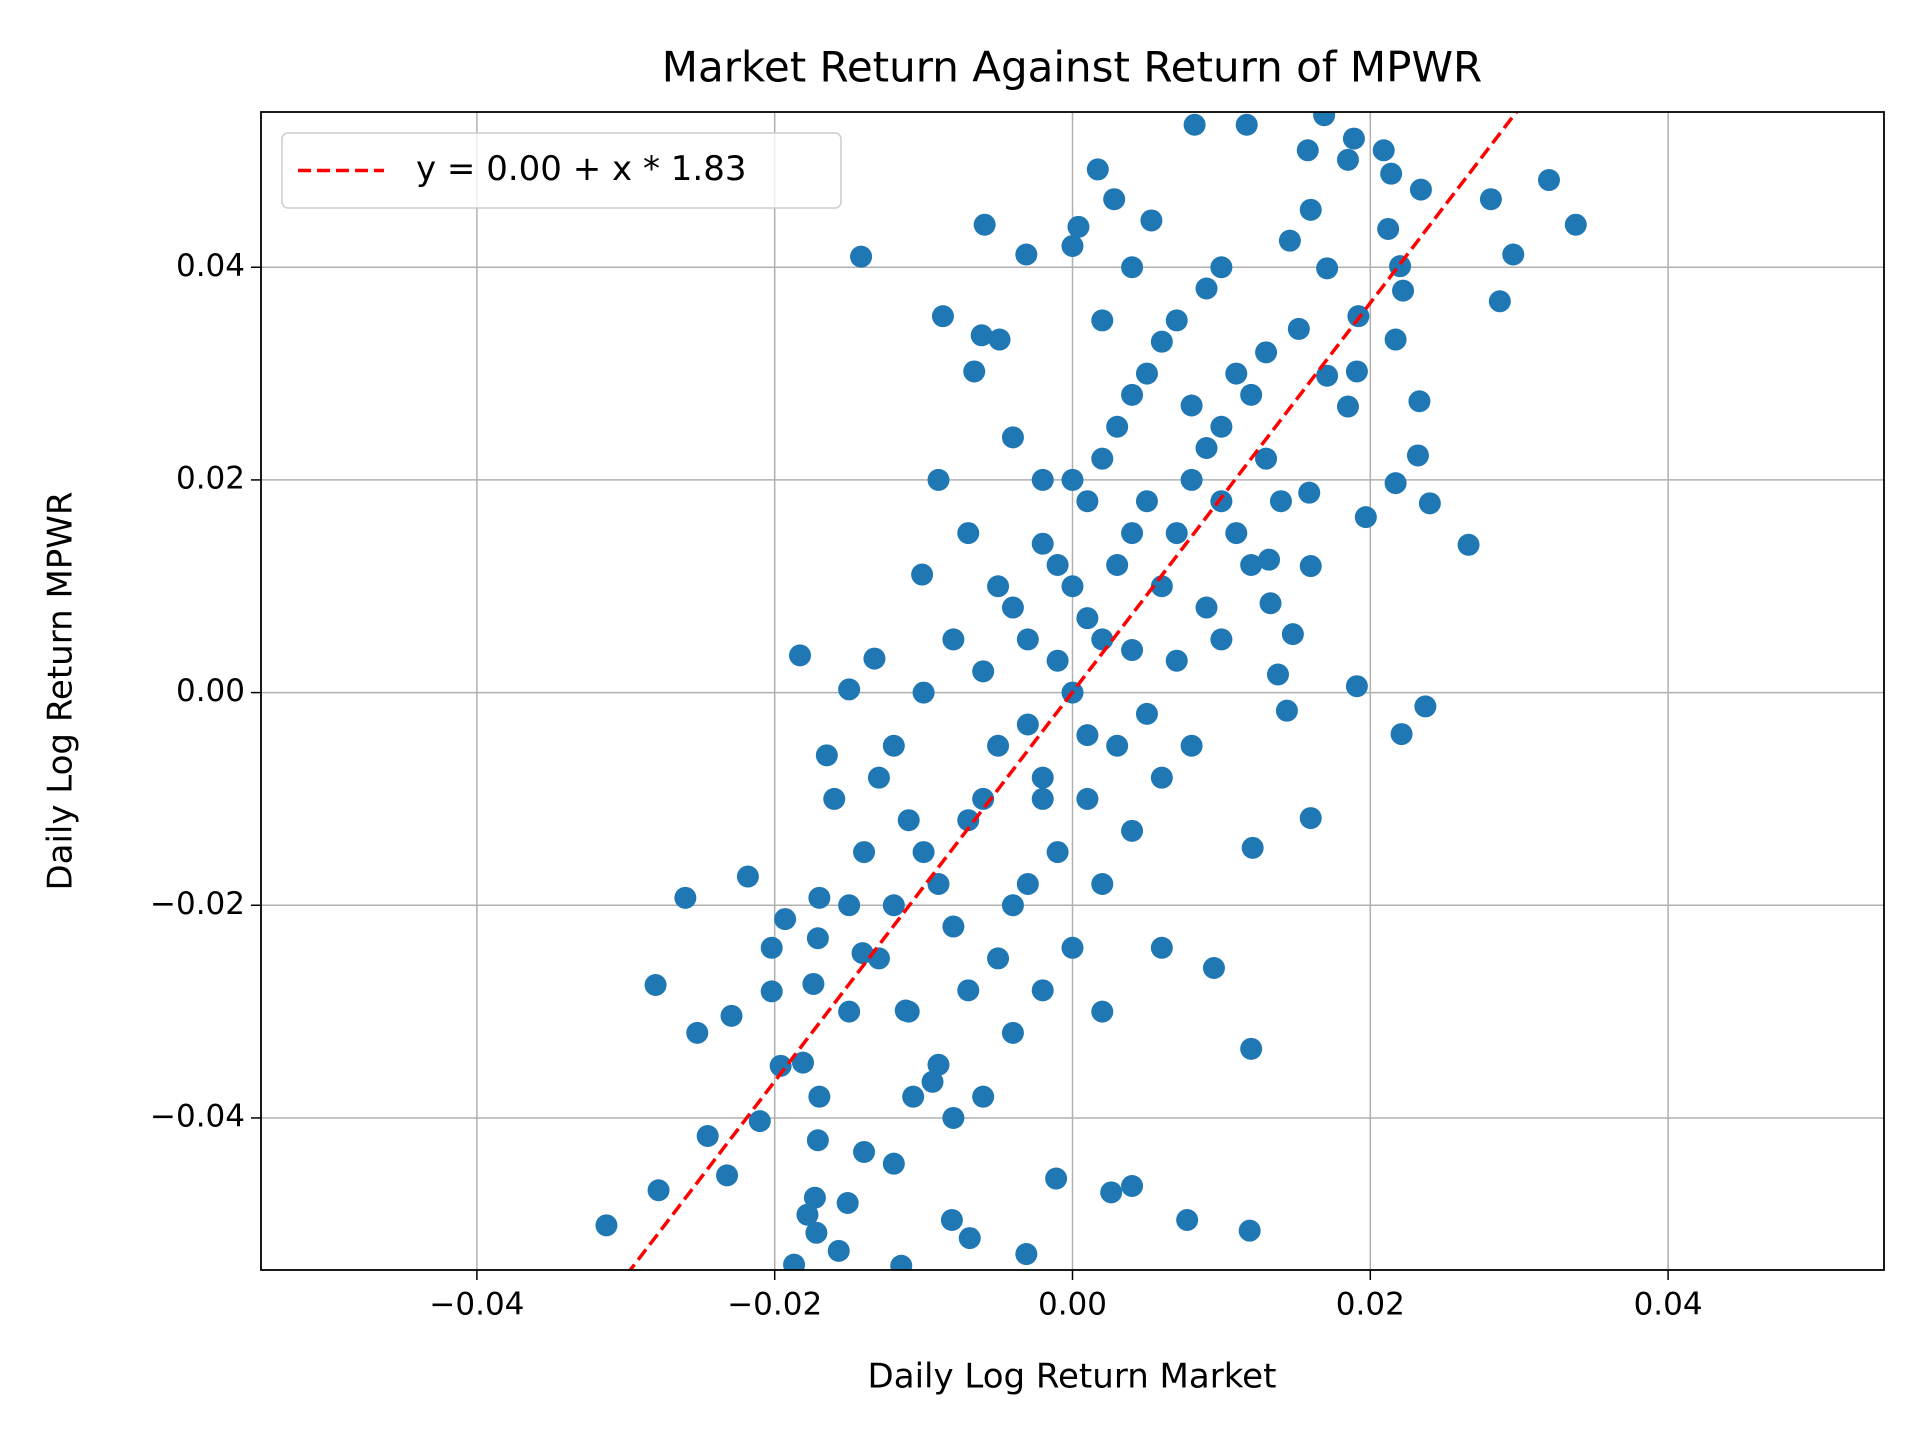 The height and width of the screenshot is (1440, 1920). I want to click on x-tick-label: −0.04, so click(476, 1305).